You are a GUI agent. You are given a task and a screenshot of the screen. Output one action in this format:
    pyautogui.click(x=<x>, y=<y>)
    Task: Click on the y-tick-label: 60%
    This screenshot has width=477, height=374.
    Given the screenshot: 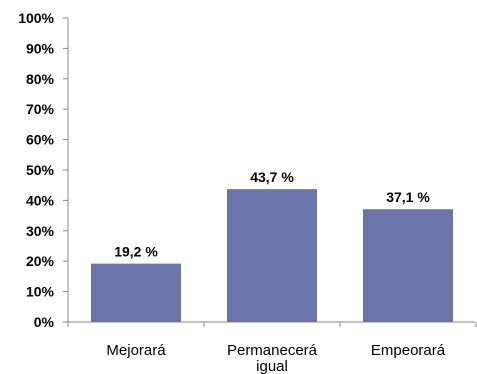 What is the action you would take?
    pyautogui.click(x=40, y=140)
    